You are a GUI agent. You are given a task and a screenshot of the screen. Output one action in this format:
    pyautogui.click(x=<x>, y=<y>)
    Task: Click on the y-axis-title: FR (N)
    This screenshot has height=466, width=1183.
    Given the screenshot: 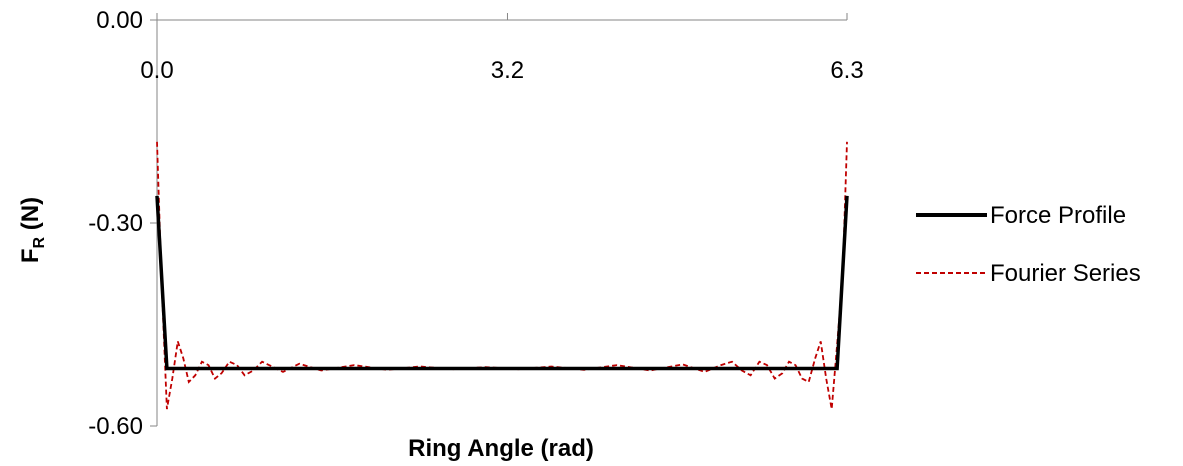 What is the action you would take?
    pyautogui.click(x=32, y=230)
    